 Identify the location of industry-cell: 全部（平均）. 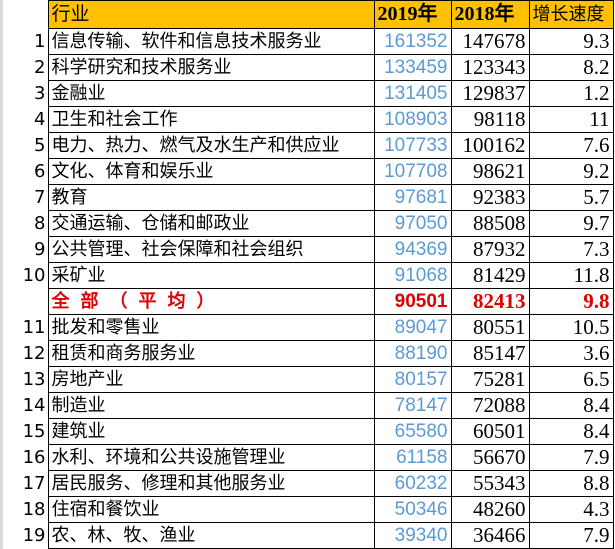
(211, 301).